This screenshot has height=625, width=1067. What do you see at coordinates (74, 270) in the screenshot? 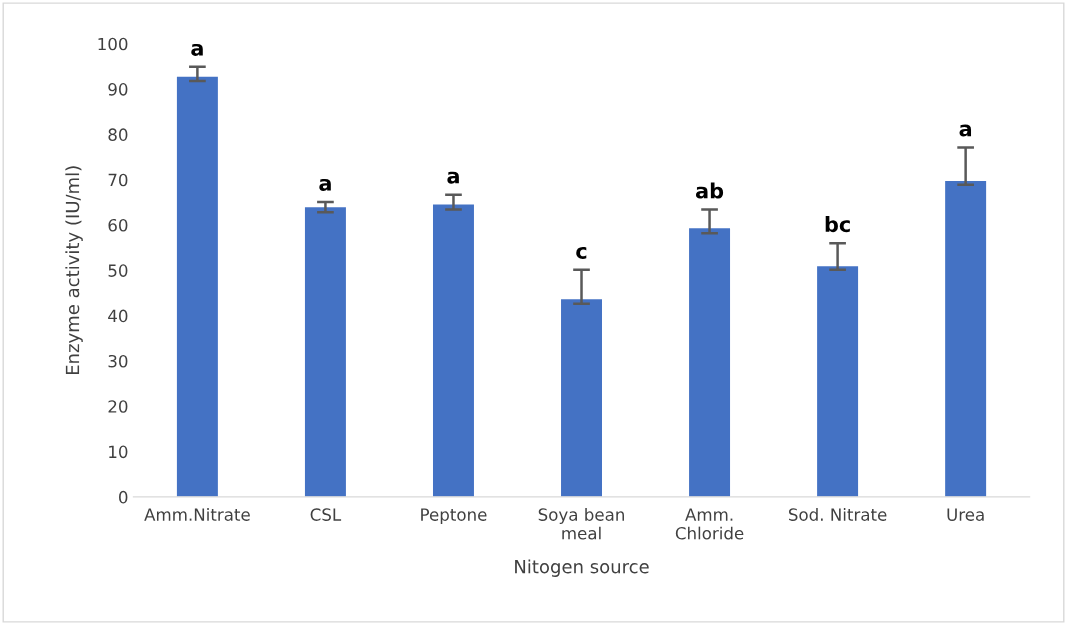
I see `y-axis-title: Enzyme activity (IU/ml)` at bounding box center [74, 270].